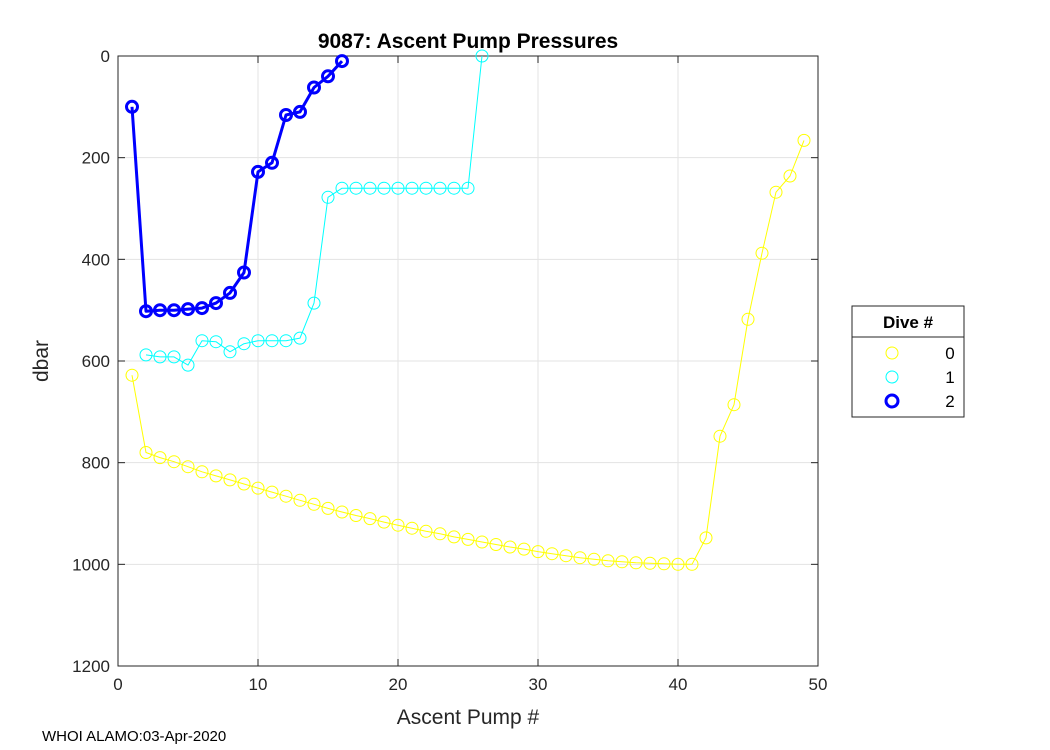  Describe the element at coordinates (538, 684) in the screenshot. I see `x-tick-label: 30` at that location.